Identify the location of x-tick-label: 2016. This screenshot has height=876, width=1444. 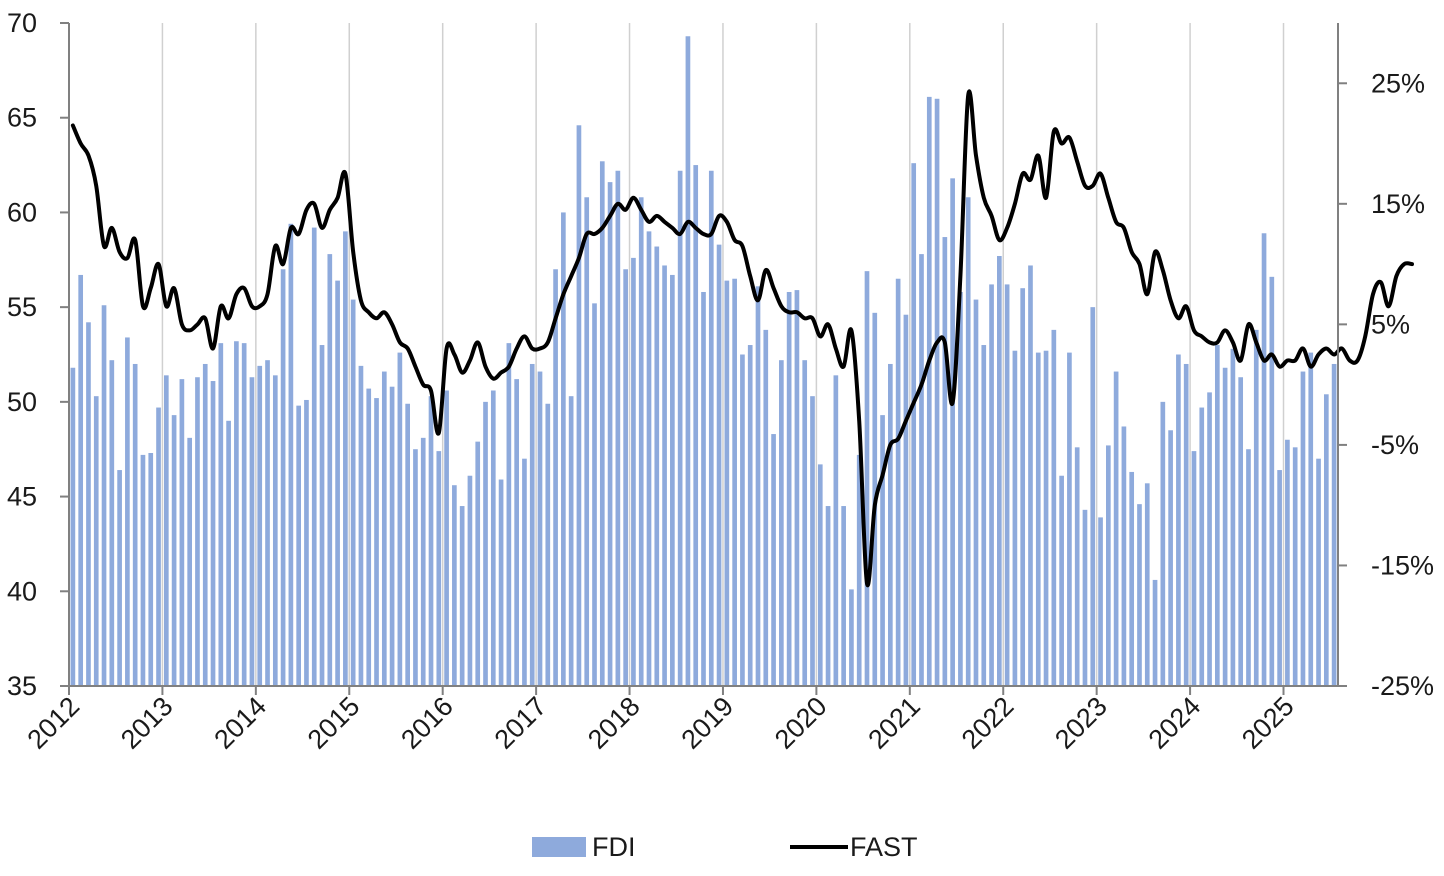
(427, 723).